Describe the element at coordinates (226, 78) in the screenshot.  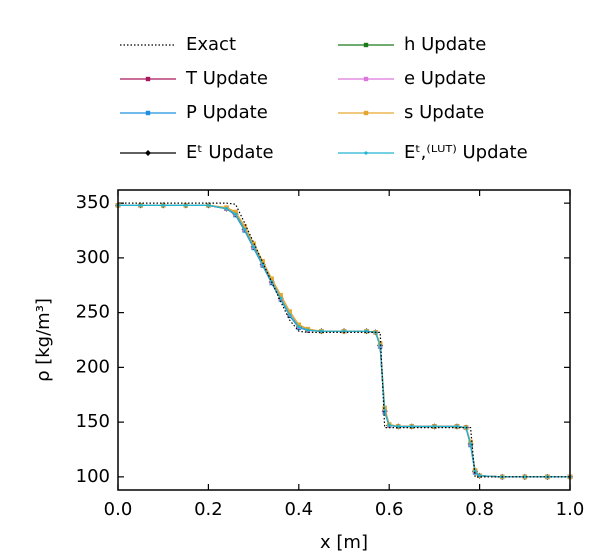
I see `legend-label: T Update` at that location.